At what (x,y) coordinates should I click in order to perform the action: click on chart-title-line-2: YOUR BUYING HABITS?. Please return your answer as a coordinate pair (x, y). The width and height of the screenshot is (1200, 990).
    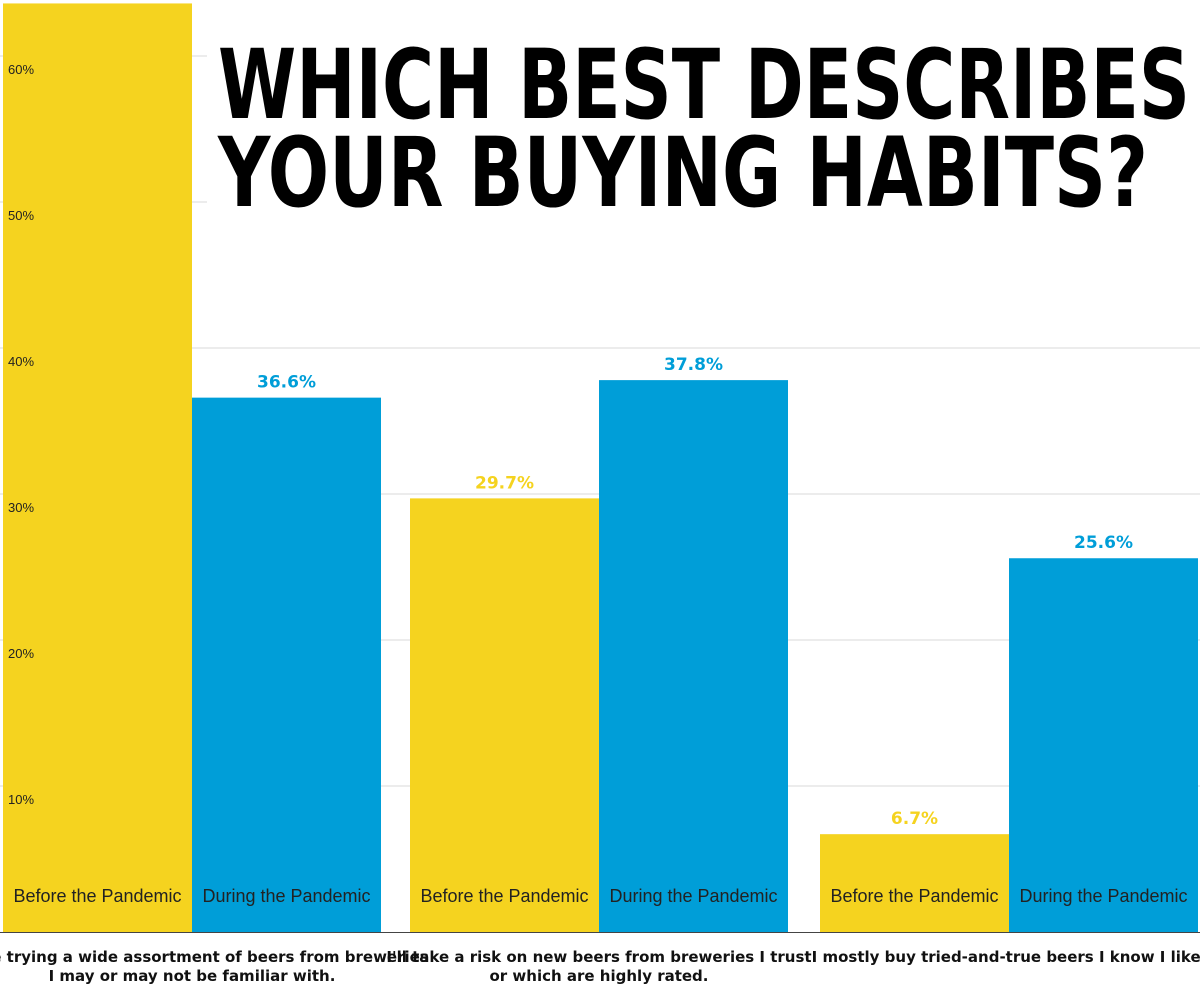
    Looking at the image, I should click on (682, 173).